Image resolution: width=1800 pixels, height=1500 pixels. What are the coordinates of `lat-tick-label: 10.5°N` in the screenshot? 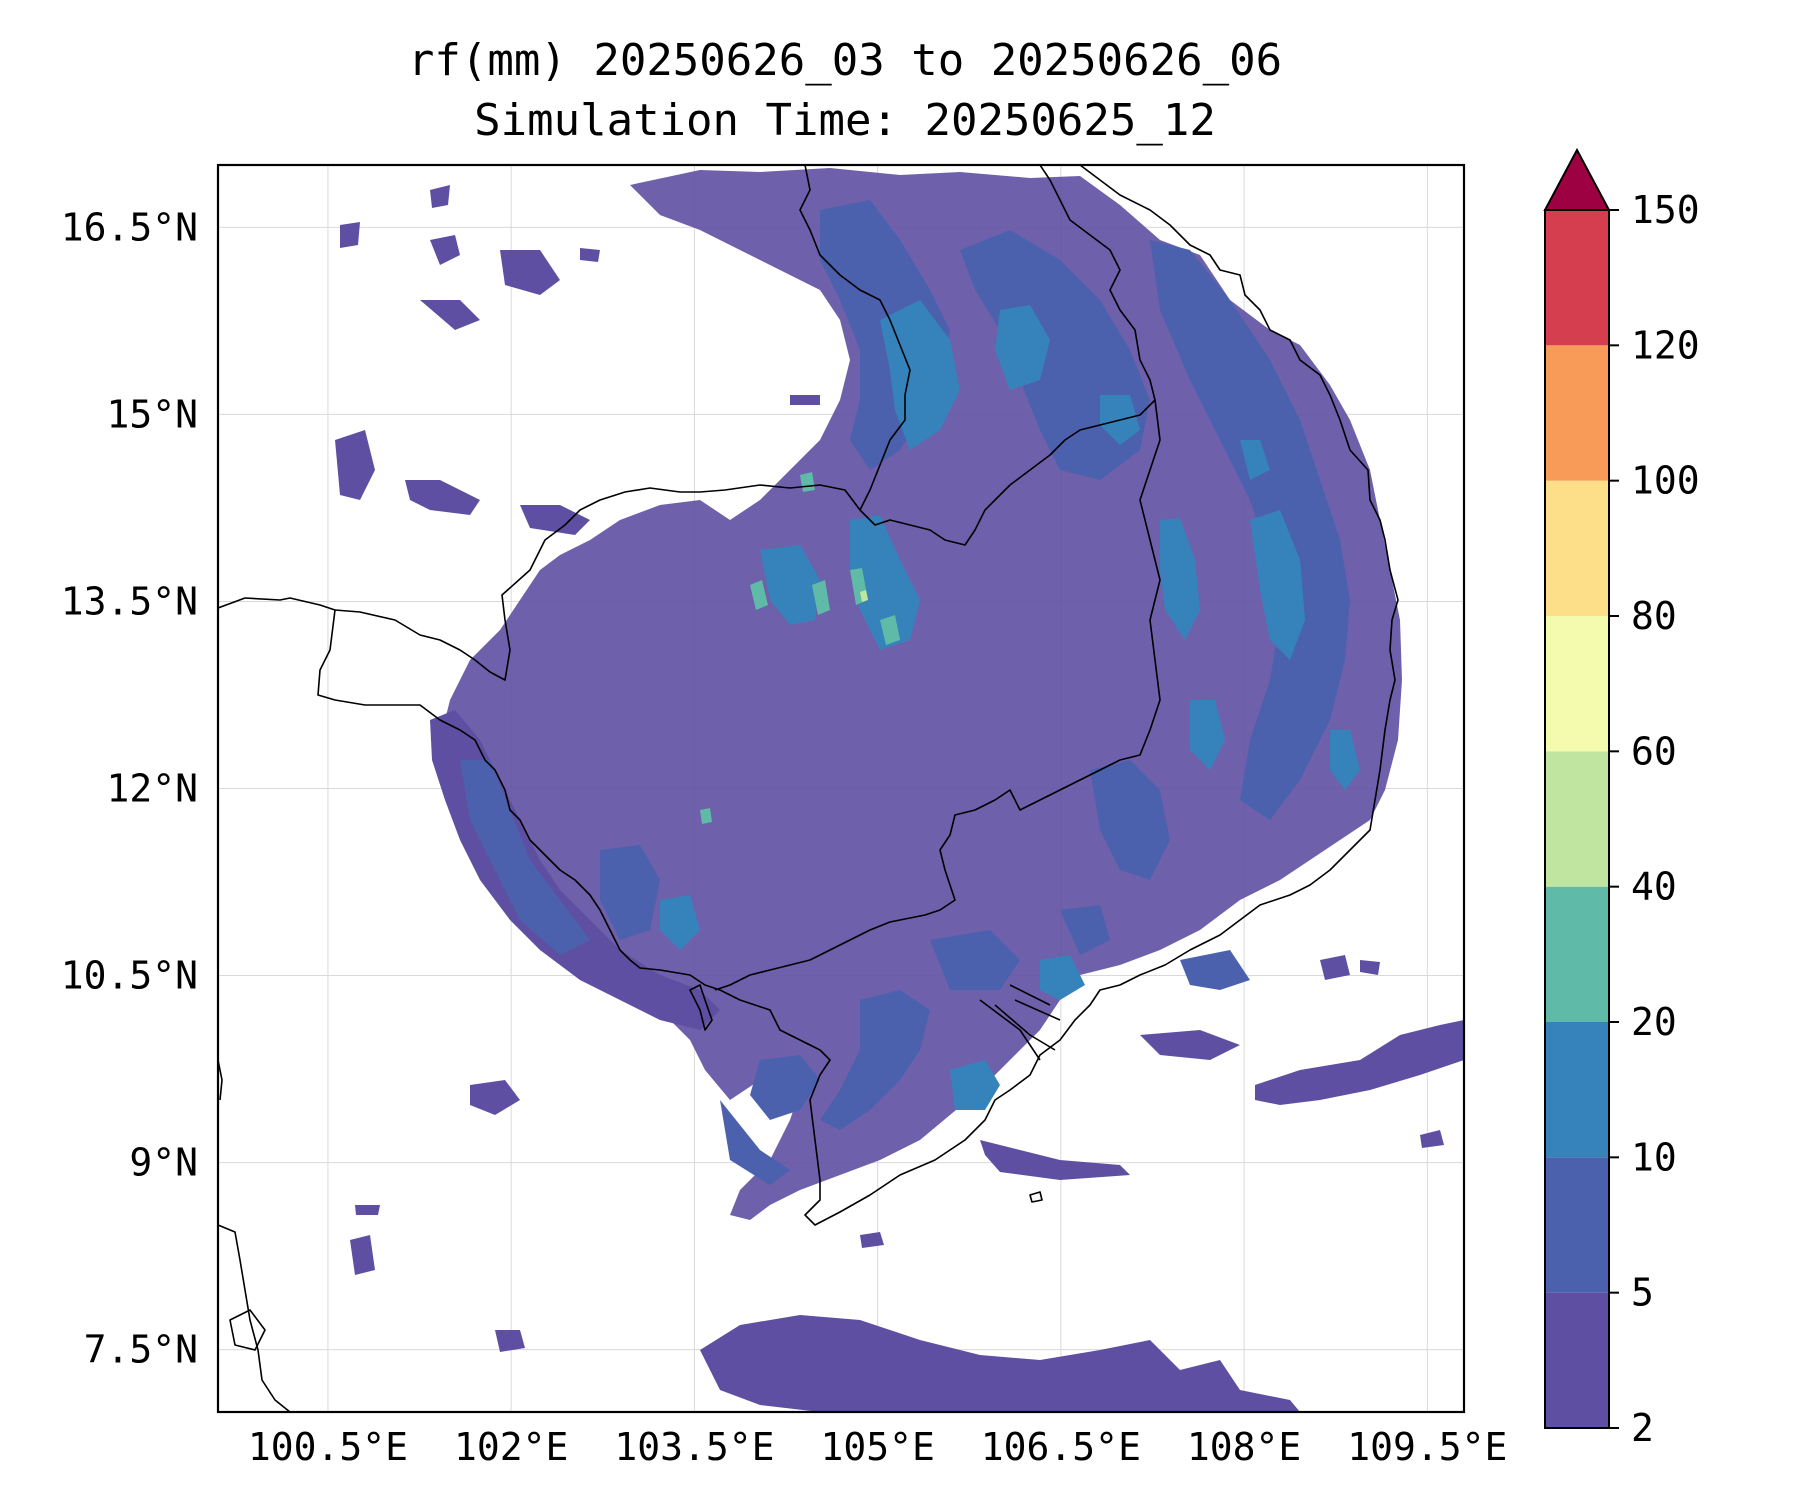 It's located at (129, 976).